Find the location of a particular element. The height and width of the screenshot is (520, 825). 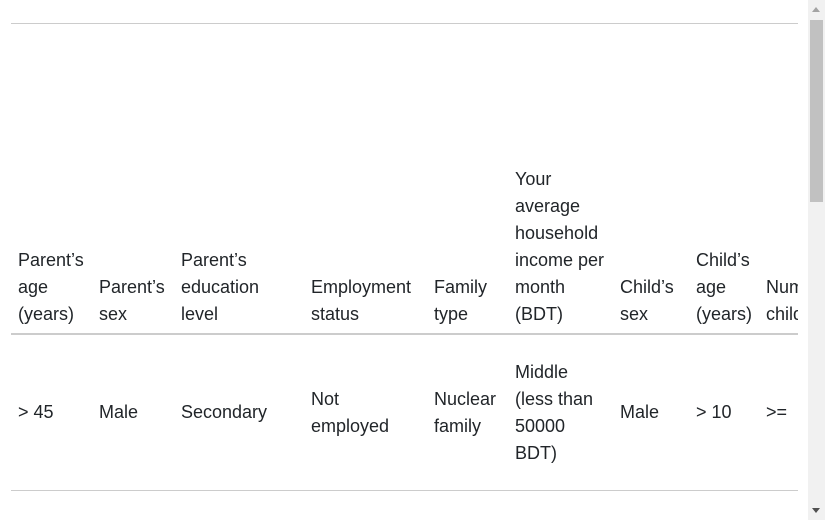

column-header: Parent’s sex is located at coordinates (133, 179).